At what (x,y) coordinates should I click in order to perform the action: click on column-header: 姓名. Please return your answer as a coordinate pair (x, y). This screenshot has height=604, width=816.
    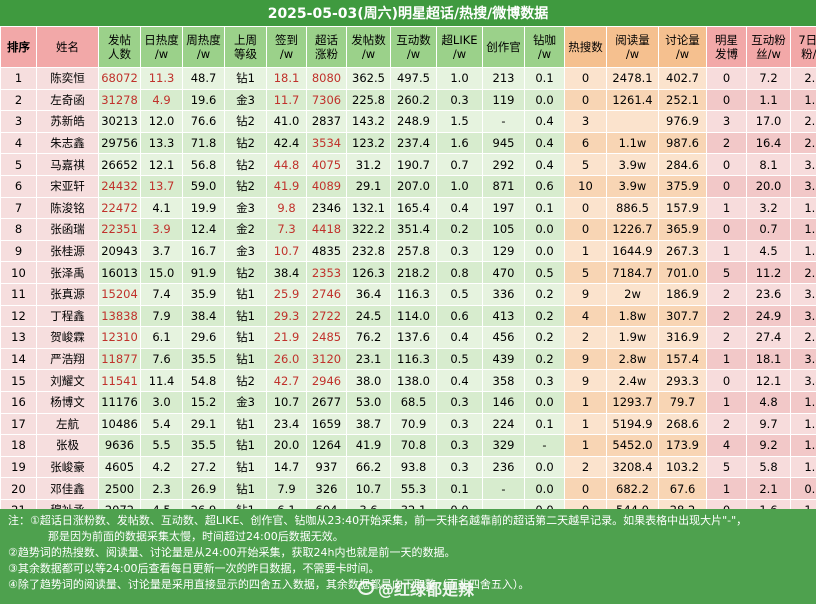
    Looking at the image, I should click on (67, 47).